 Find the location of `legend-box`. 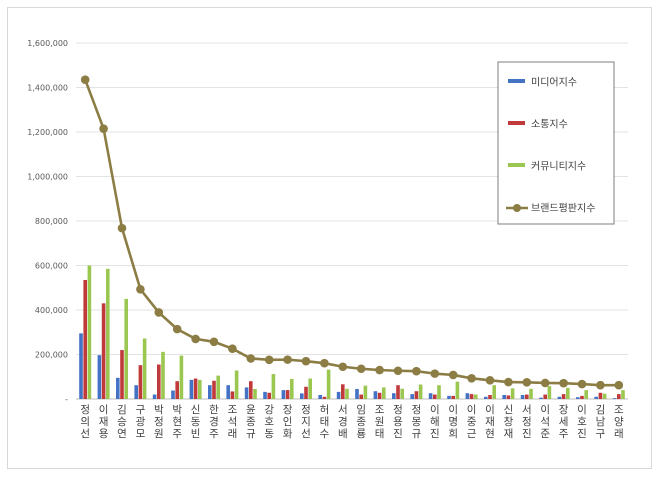

legend-box is located at coordinates (556, 143).